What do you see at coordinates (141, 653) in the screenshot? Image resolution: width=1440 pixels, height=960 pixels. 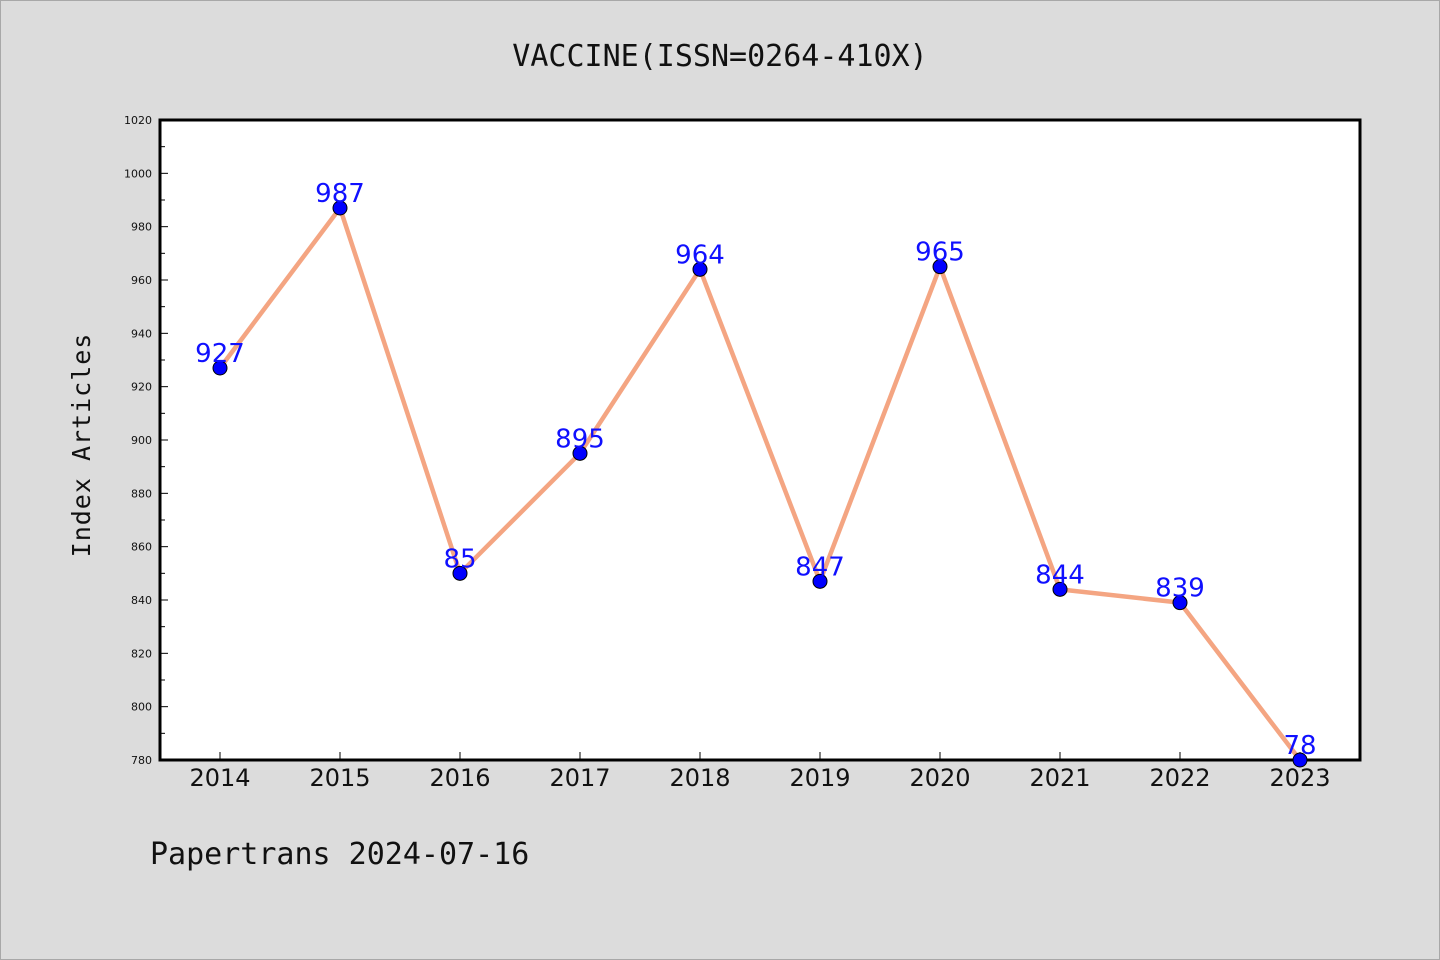 I see `y-tick-label: 820` at bounding box center [141, 653].